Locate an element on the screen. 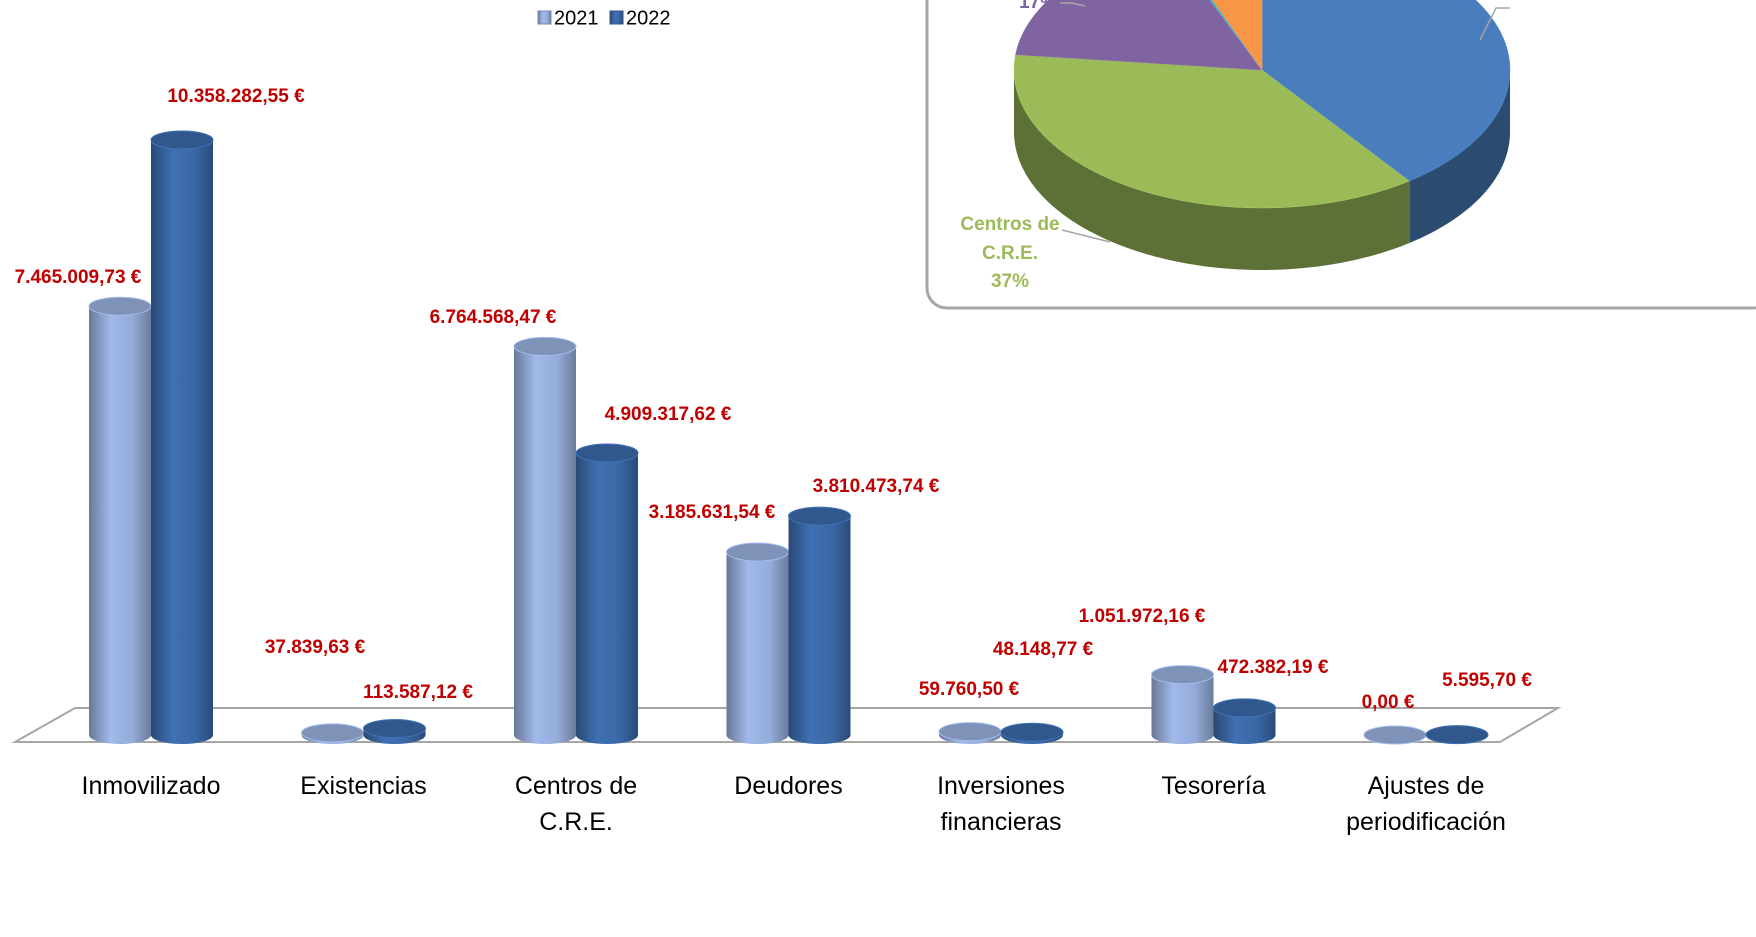 This screenshot has height=937, width=1756. pie-chart is located at coordinates (1262, 135).